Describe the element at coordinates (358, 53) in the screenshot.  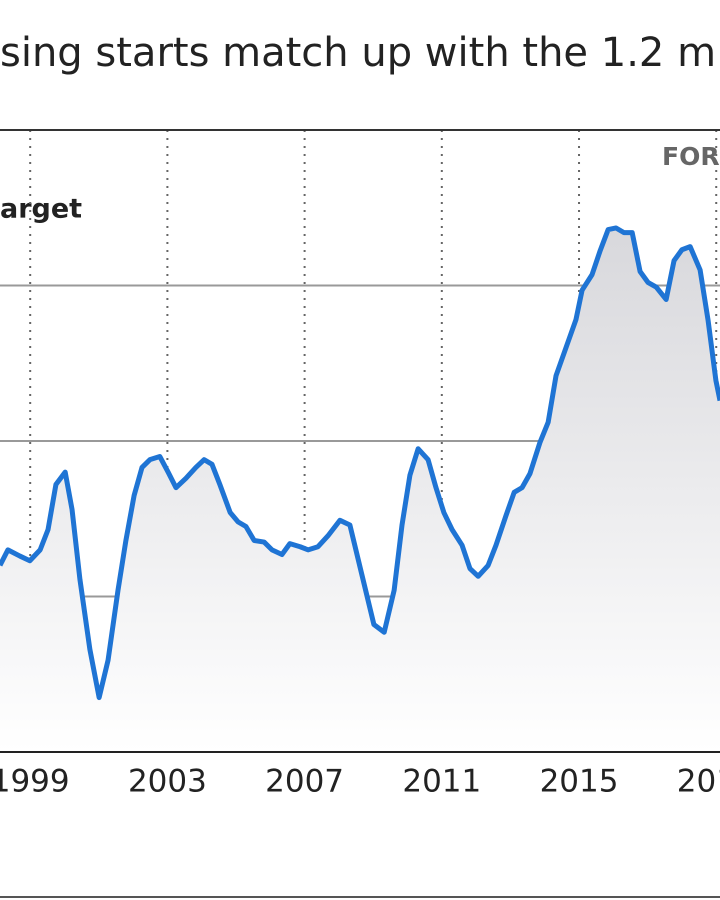
I see `chart-title: sing starts match up with the 1.2 m` at that location.